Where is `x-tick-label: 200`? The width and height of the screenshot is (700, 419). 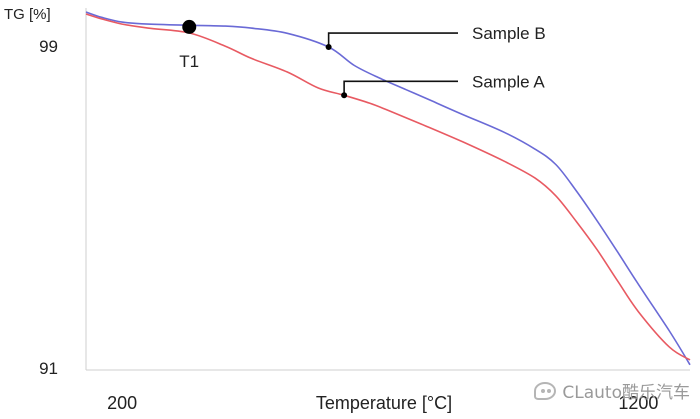 x-tick-label: 200 is located at coordinates (122, 403).